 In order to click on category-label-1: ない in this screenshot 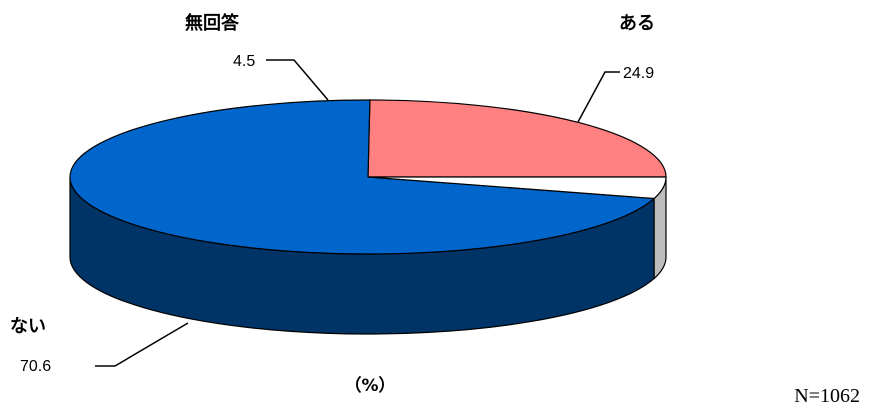, I will do `click(28, 326)`.